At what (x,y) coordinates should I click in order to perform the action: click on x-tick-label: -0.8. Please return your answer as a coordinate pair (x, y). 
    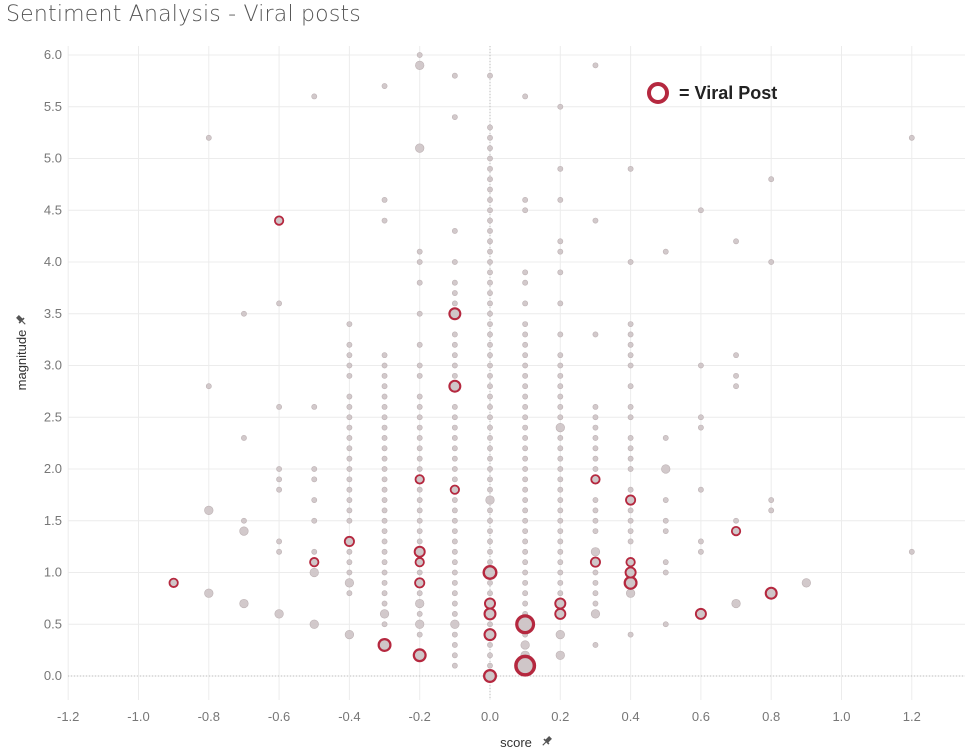
    Looking at the image, I should click on (209, 716).